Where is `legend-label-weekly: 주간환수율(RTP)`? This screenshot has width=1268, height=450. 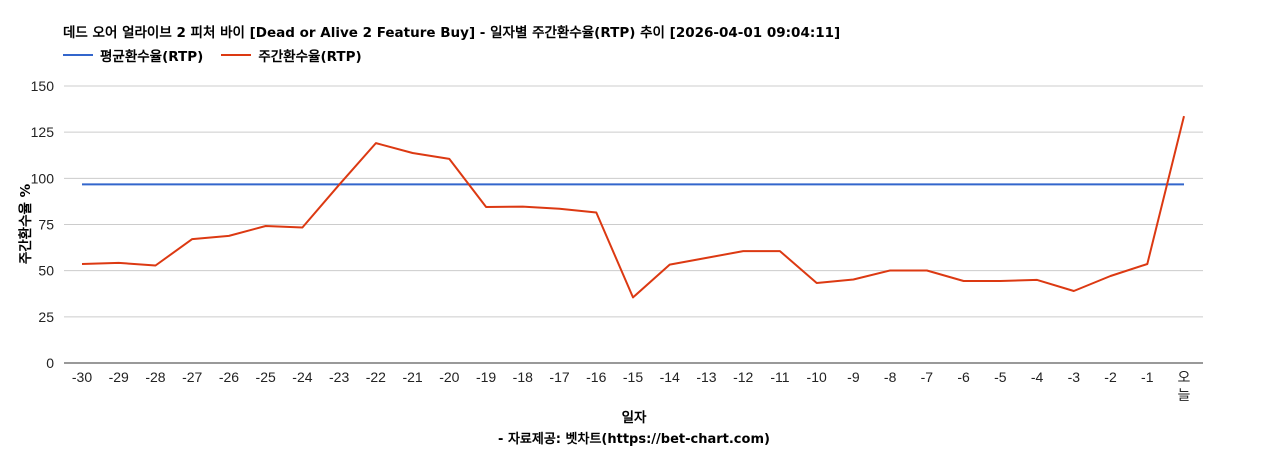 legend-label-weekly: 주간환수율(RTP) is located at coordinates (310, 57).